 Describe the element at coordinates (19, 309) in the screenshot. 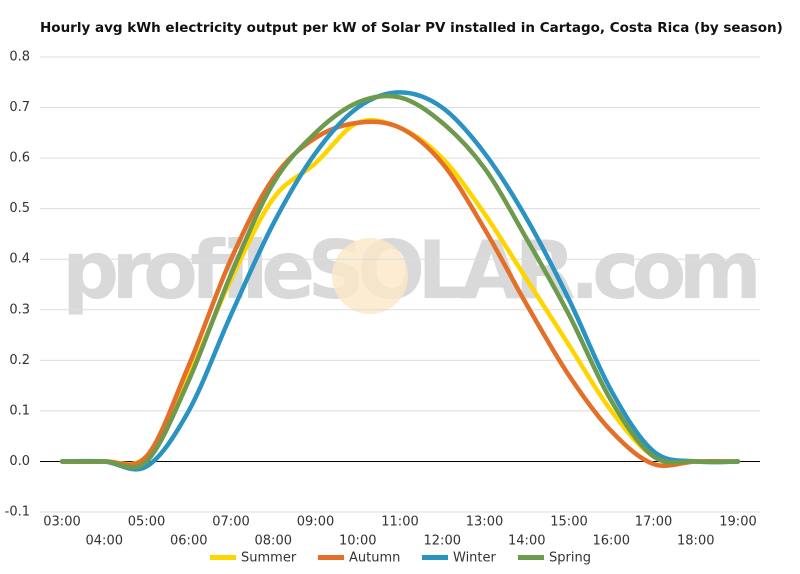

I see `y-tick-label: 0.3` at that location.